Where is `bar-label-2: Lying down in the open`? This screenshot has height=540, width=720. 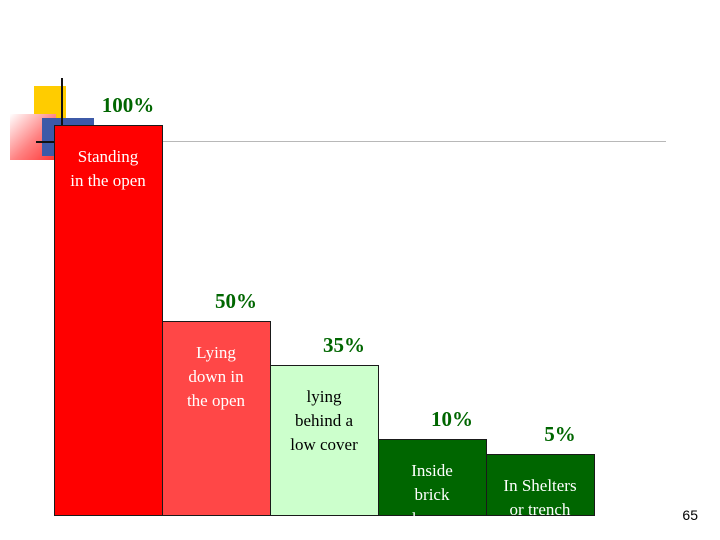
bar-label-2: Lying down in the open is located at coordinates (216, 377).